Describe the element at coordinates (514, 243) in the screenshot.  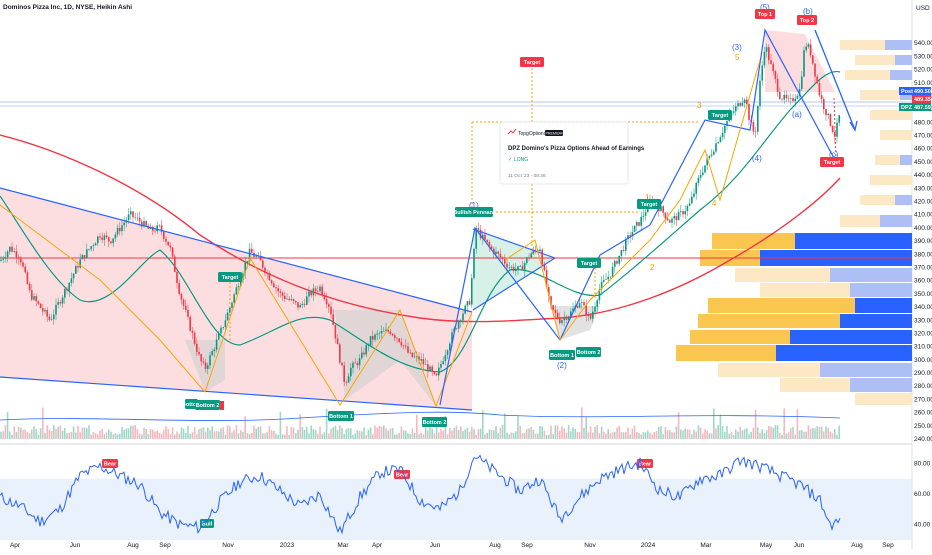
I see `pennant-upper` at that location.